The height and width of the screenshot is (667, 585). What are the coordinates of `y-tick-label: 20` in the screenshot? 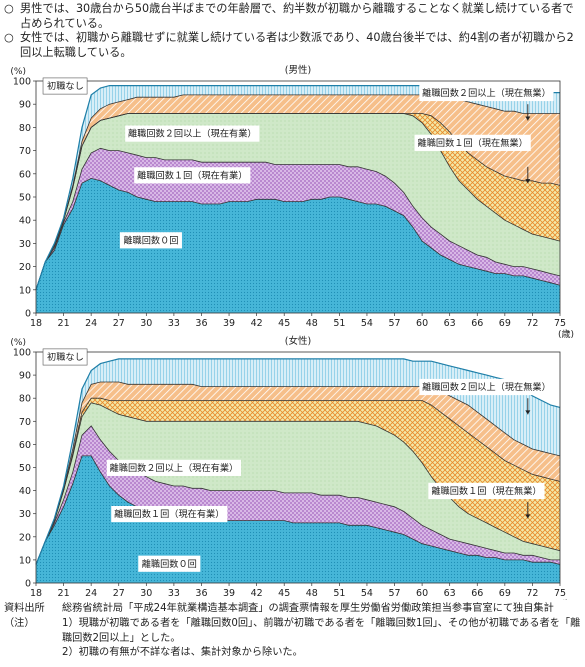 It's located at (25, 537).